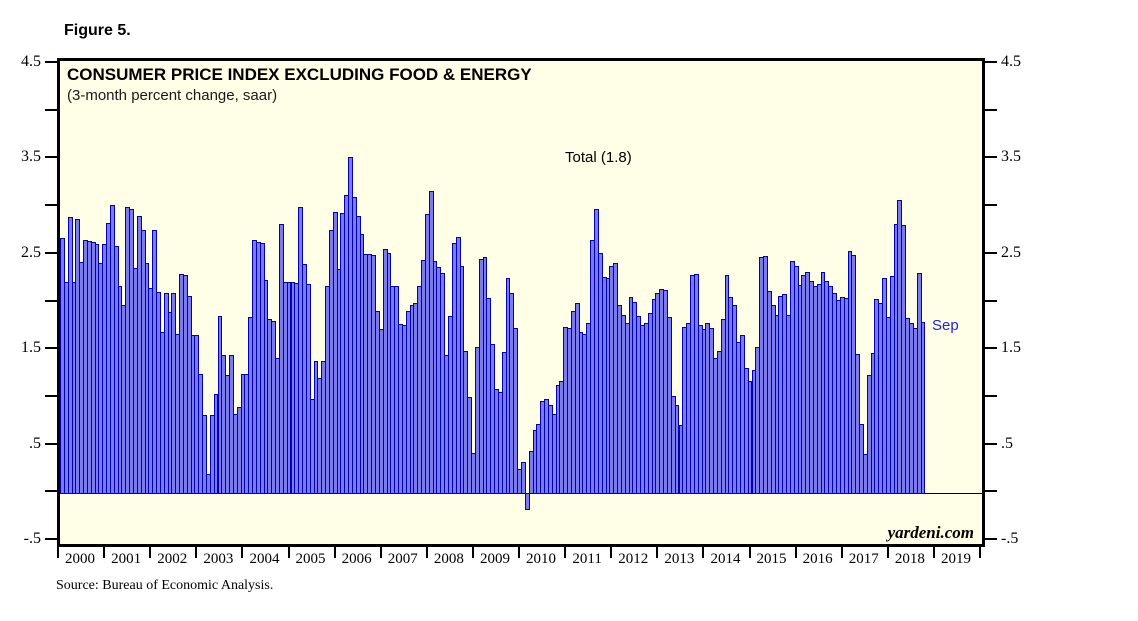  Describe the element at coordinates (930, 532) in the screenshot. I see `watermark: yardeni.com` at that location.